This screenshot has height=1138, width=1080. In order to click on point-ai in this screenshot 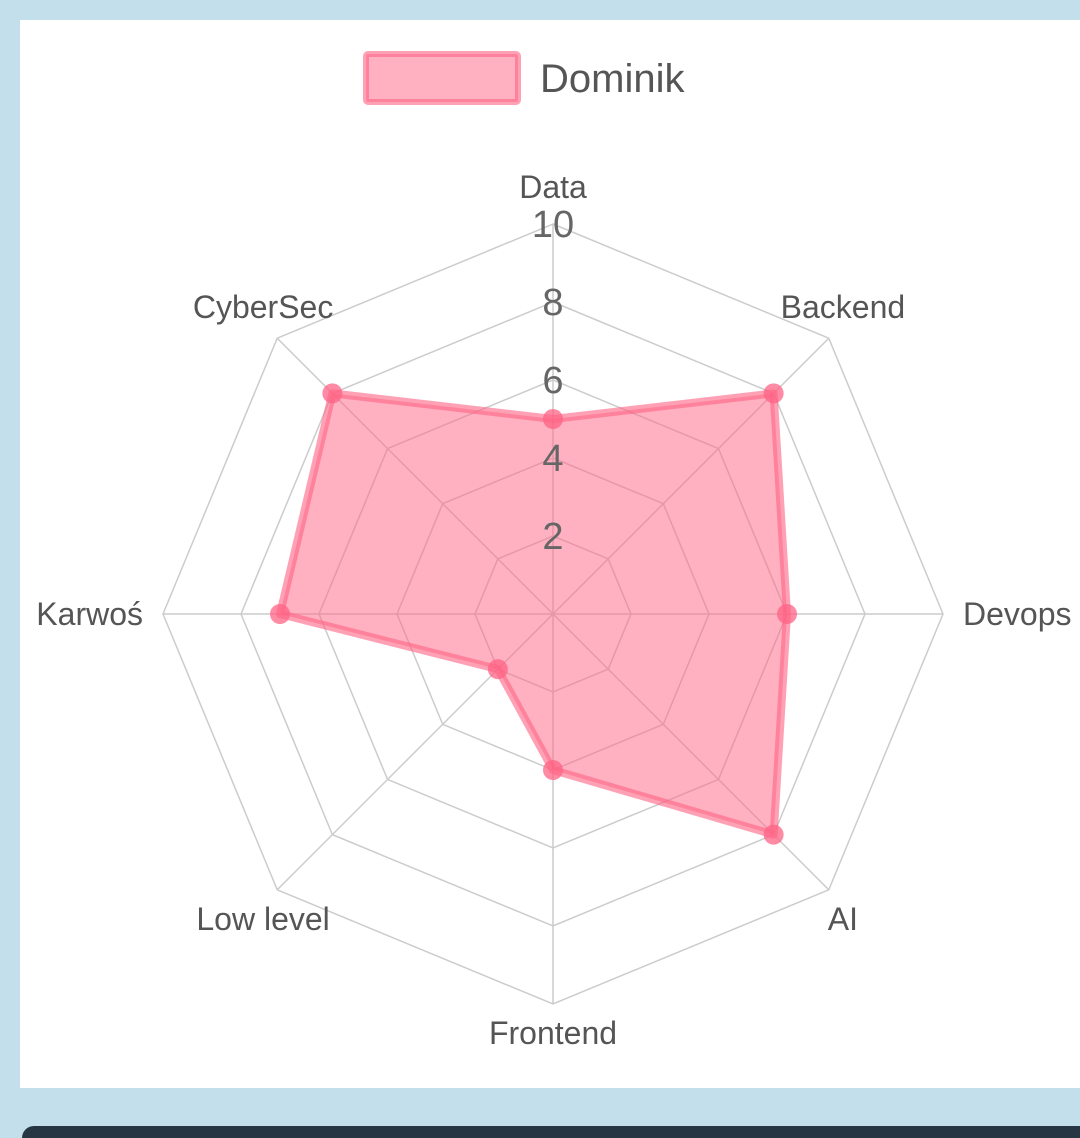, I will do `click(773, 834)`.